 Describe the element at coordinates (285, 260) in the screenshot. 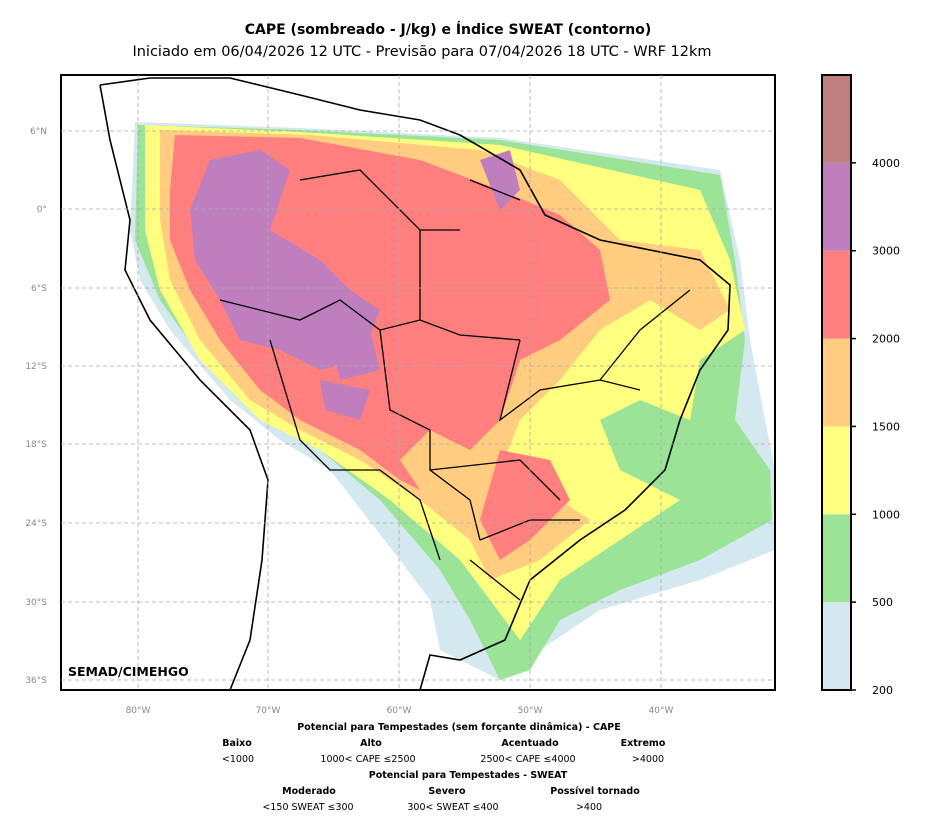

I see `cape-purple-region` at that location.